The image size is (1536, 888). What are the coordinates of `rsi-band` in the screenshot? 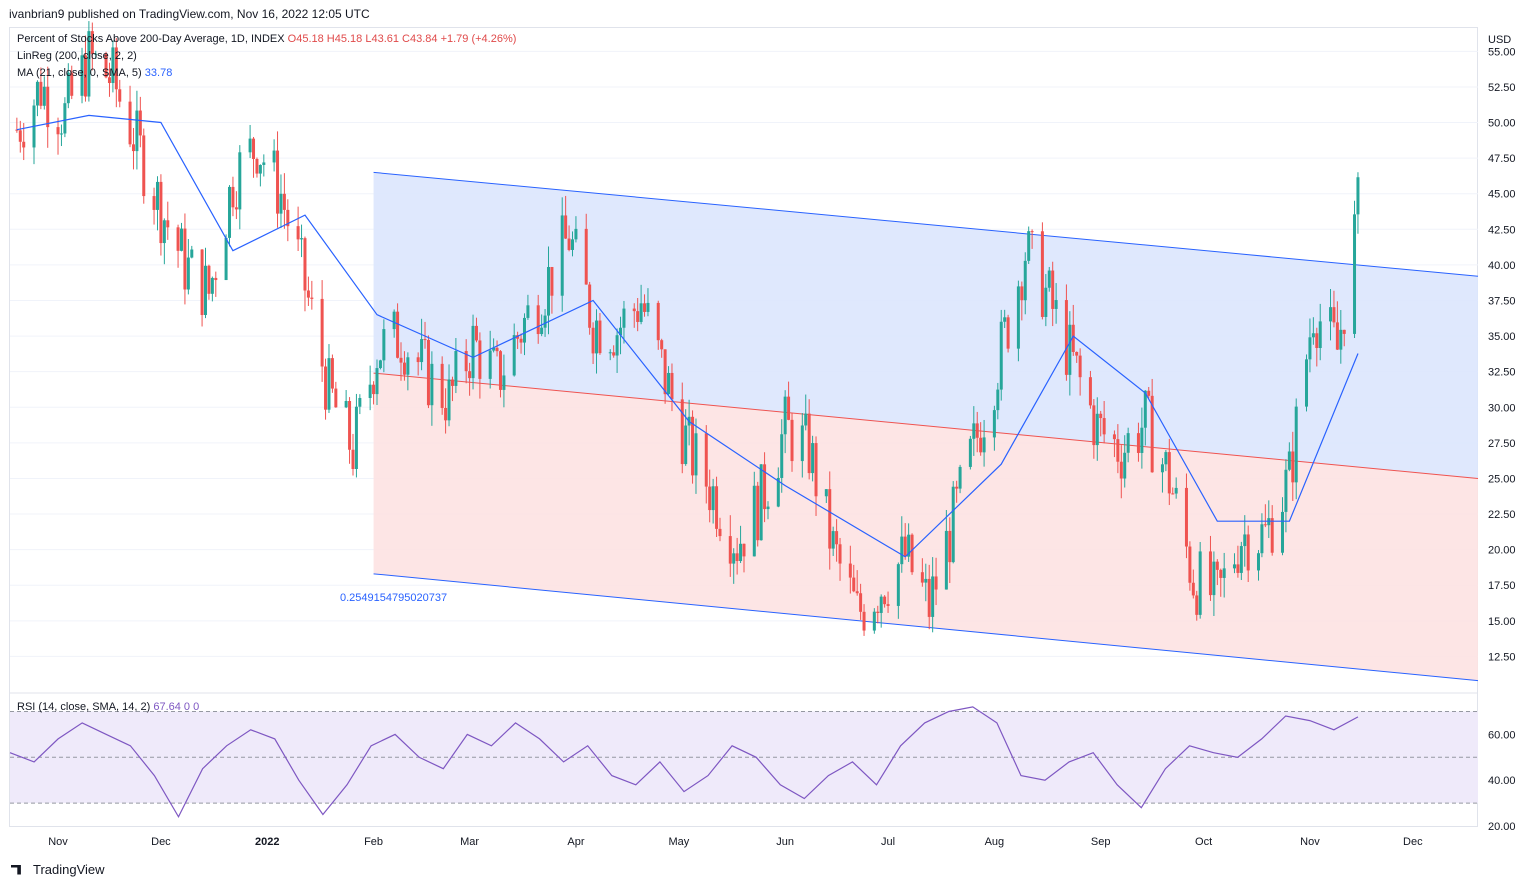 It's located at (744, 757).